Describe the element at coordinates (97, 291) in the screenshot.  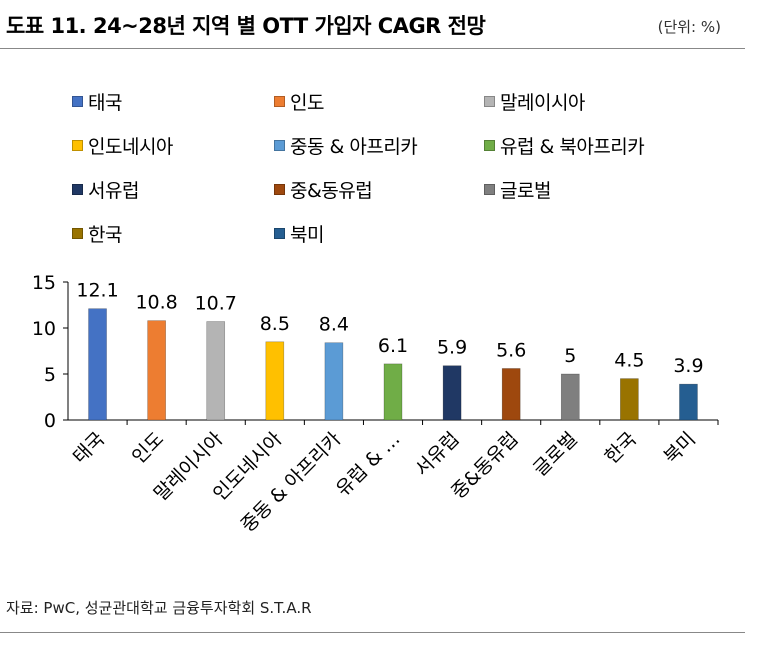
I see `value-label: 12.1` at that location.